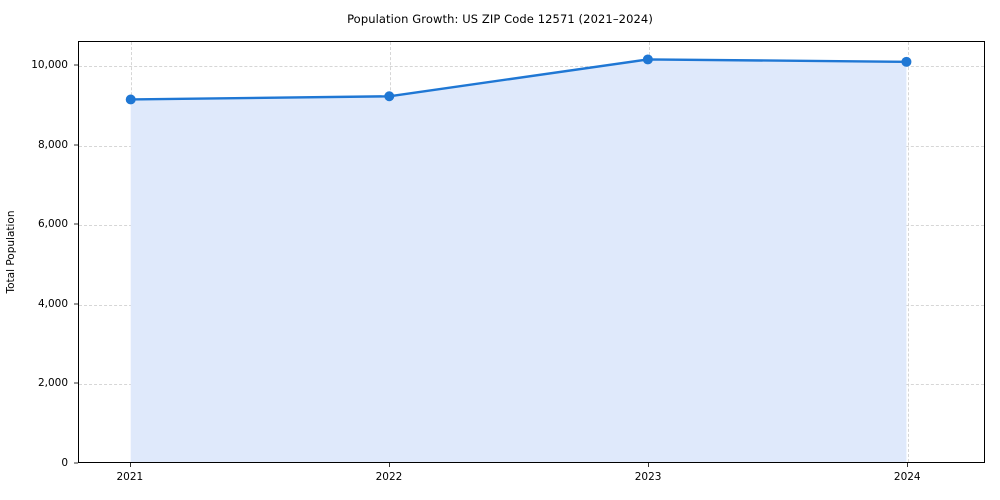 This screenshot has width=1000, height=500. Describe the element at coordinates (64, 463) in the screenshot. I see `y-tick-label: 0` at that location.